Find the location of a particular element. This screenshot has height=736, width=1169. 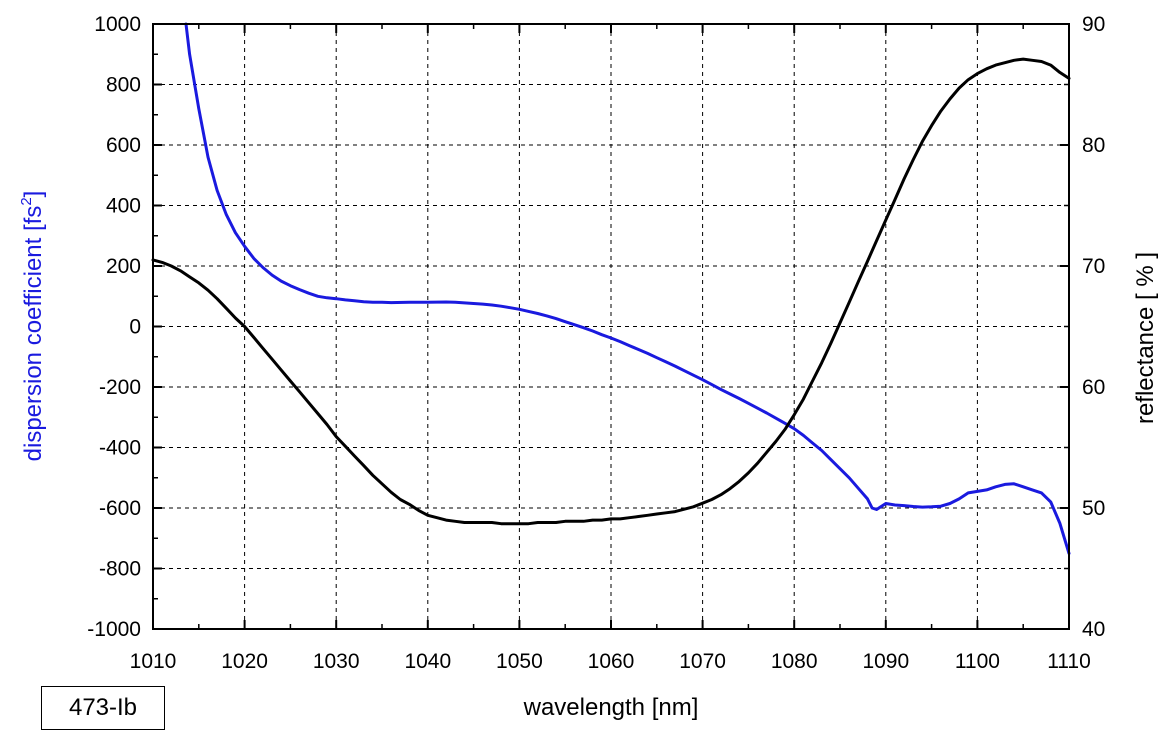

x-tick-label: 1010 is located at coordinates (153, 661).